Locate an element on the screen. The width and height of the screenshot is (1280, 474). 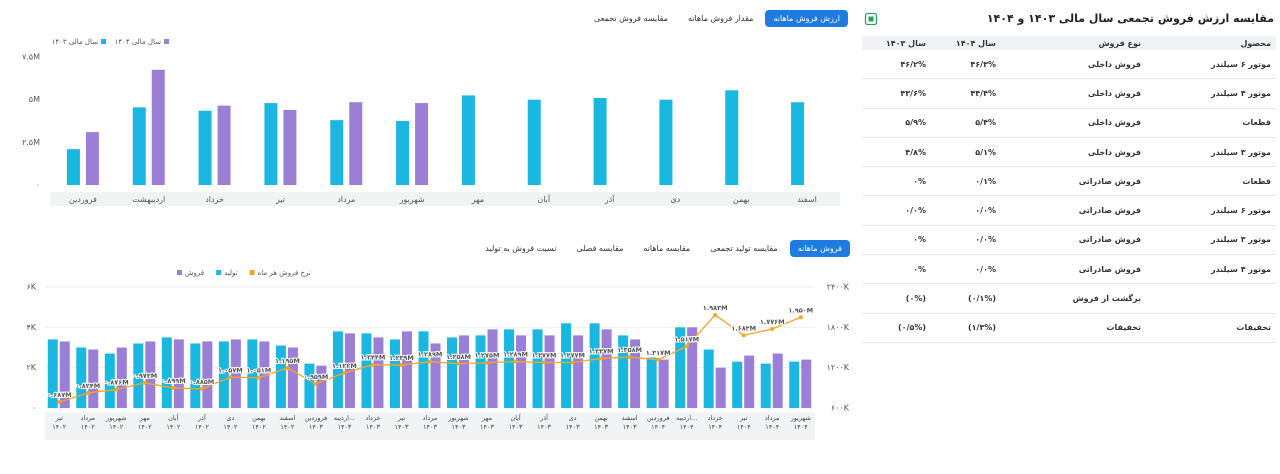
table-row: موتور ۳ سیلندر فروش داخلی ۵/۱% ۴/۸% is located at coordinates (1069, 152).